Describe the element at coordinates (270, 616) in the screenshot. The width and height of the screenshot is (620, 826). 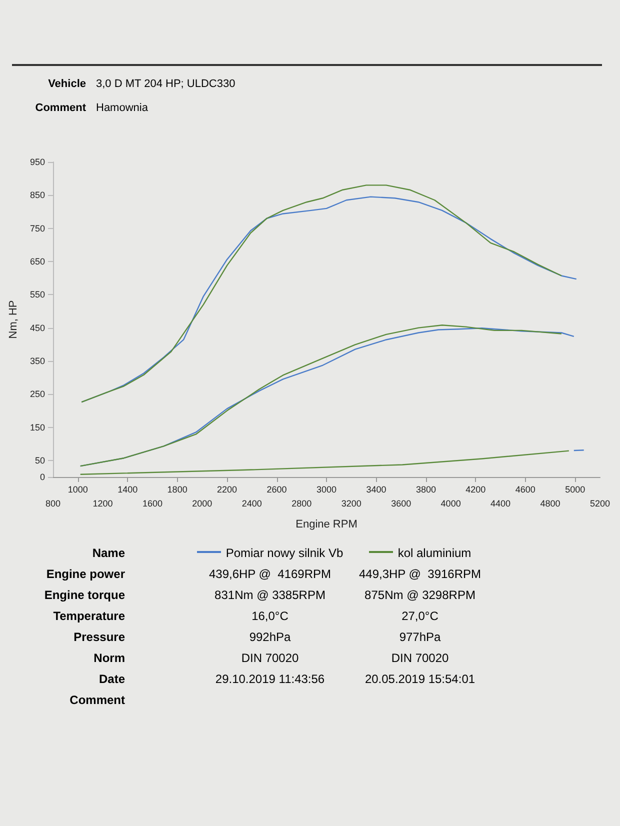
I see `text: 16,0°C` at that location.